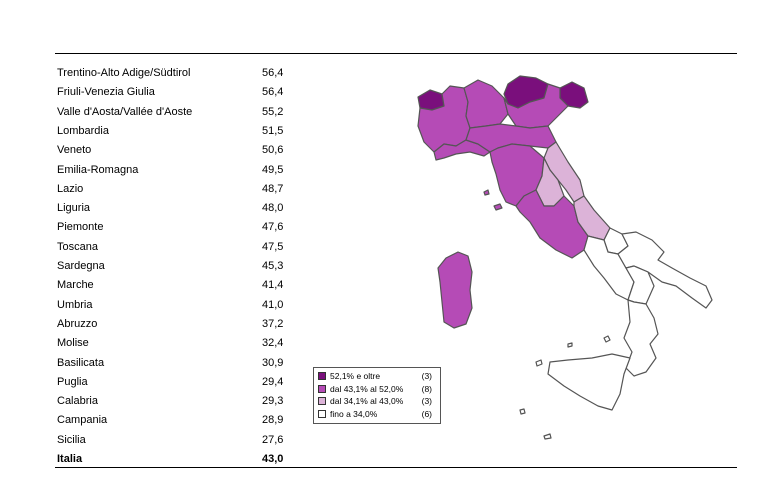 Image resolution: width=776 pixels, height=494 pixels. I want to click on region-name: Puglia, so click(72, 381).